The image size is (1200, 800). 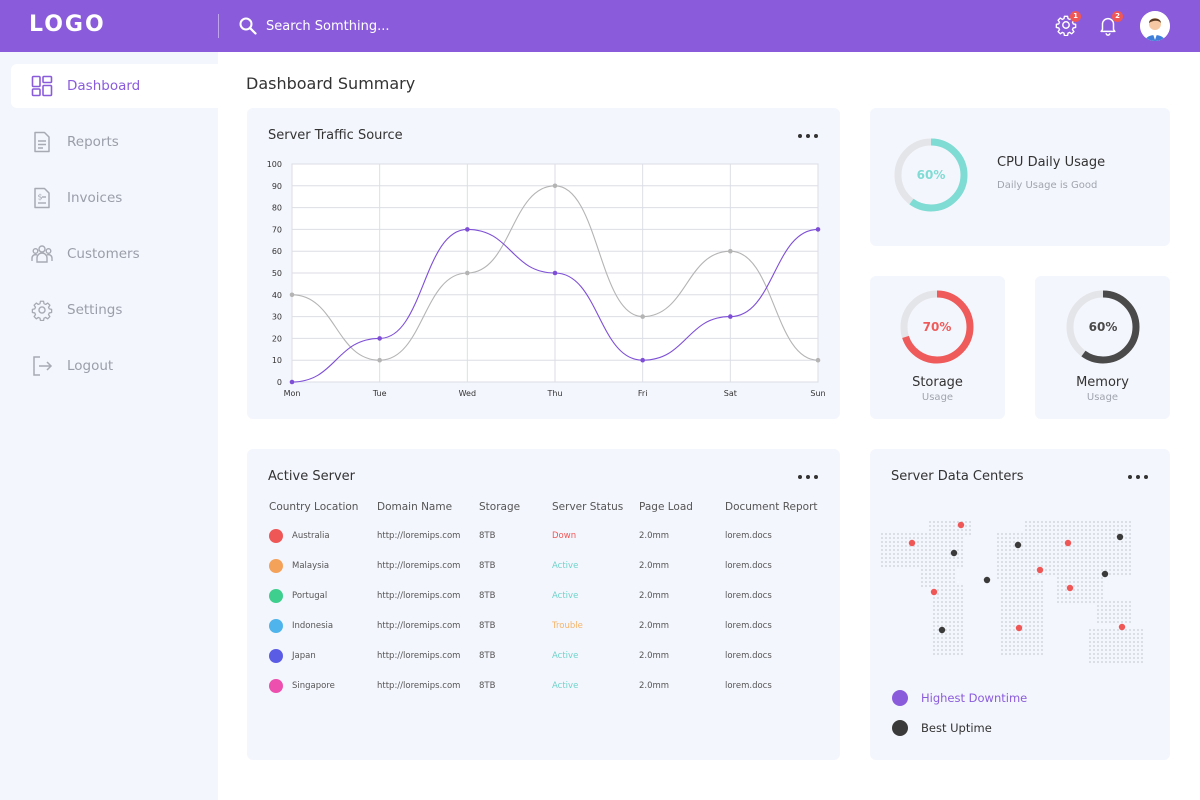 I want to click on sidebar-item-invoices: $ Invoices, so click(x=114, y=198).